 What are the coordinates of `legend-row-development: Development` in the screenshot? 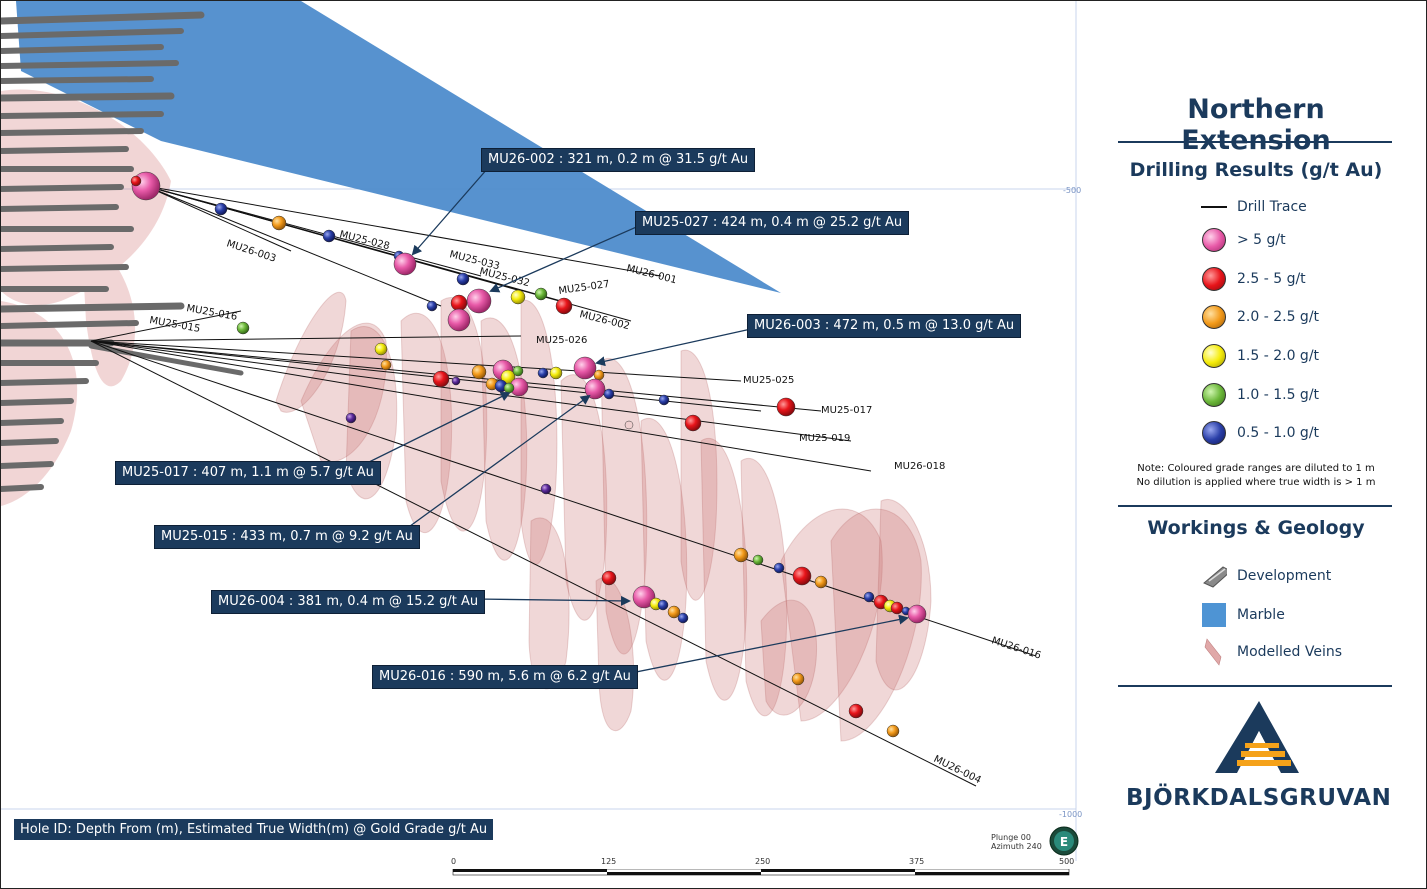 It's located at (1266, 576).